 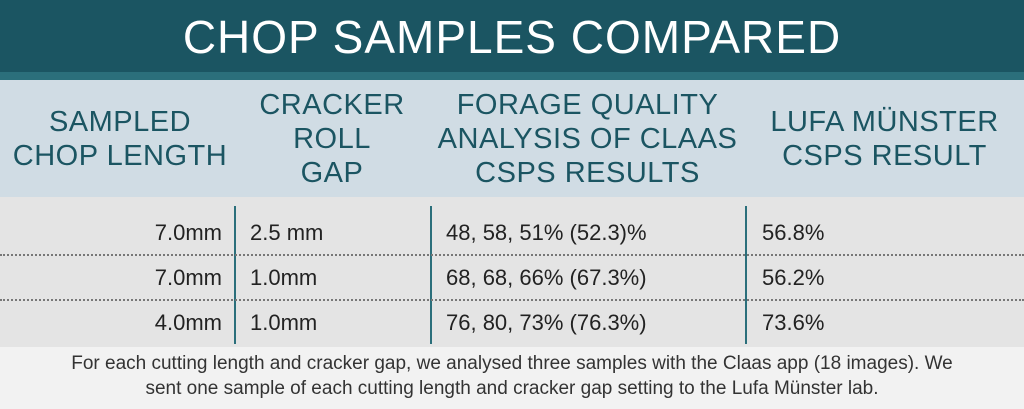 I want to click on table-cell: 48, 58, 51% (52.3)%, so click(x=546, y=232).